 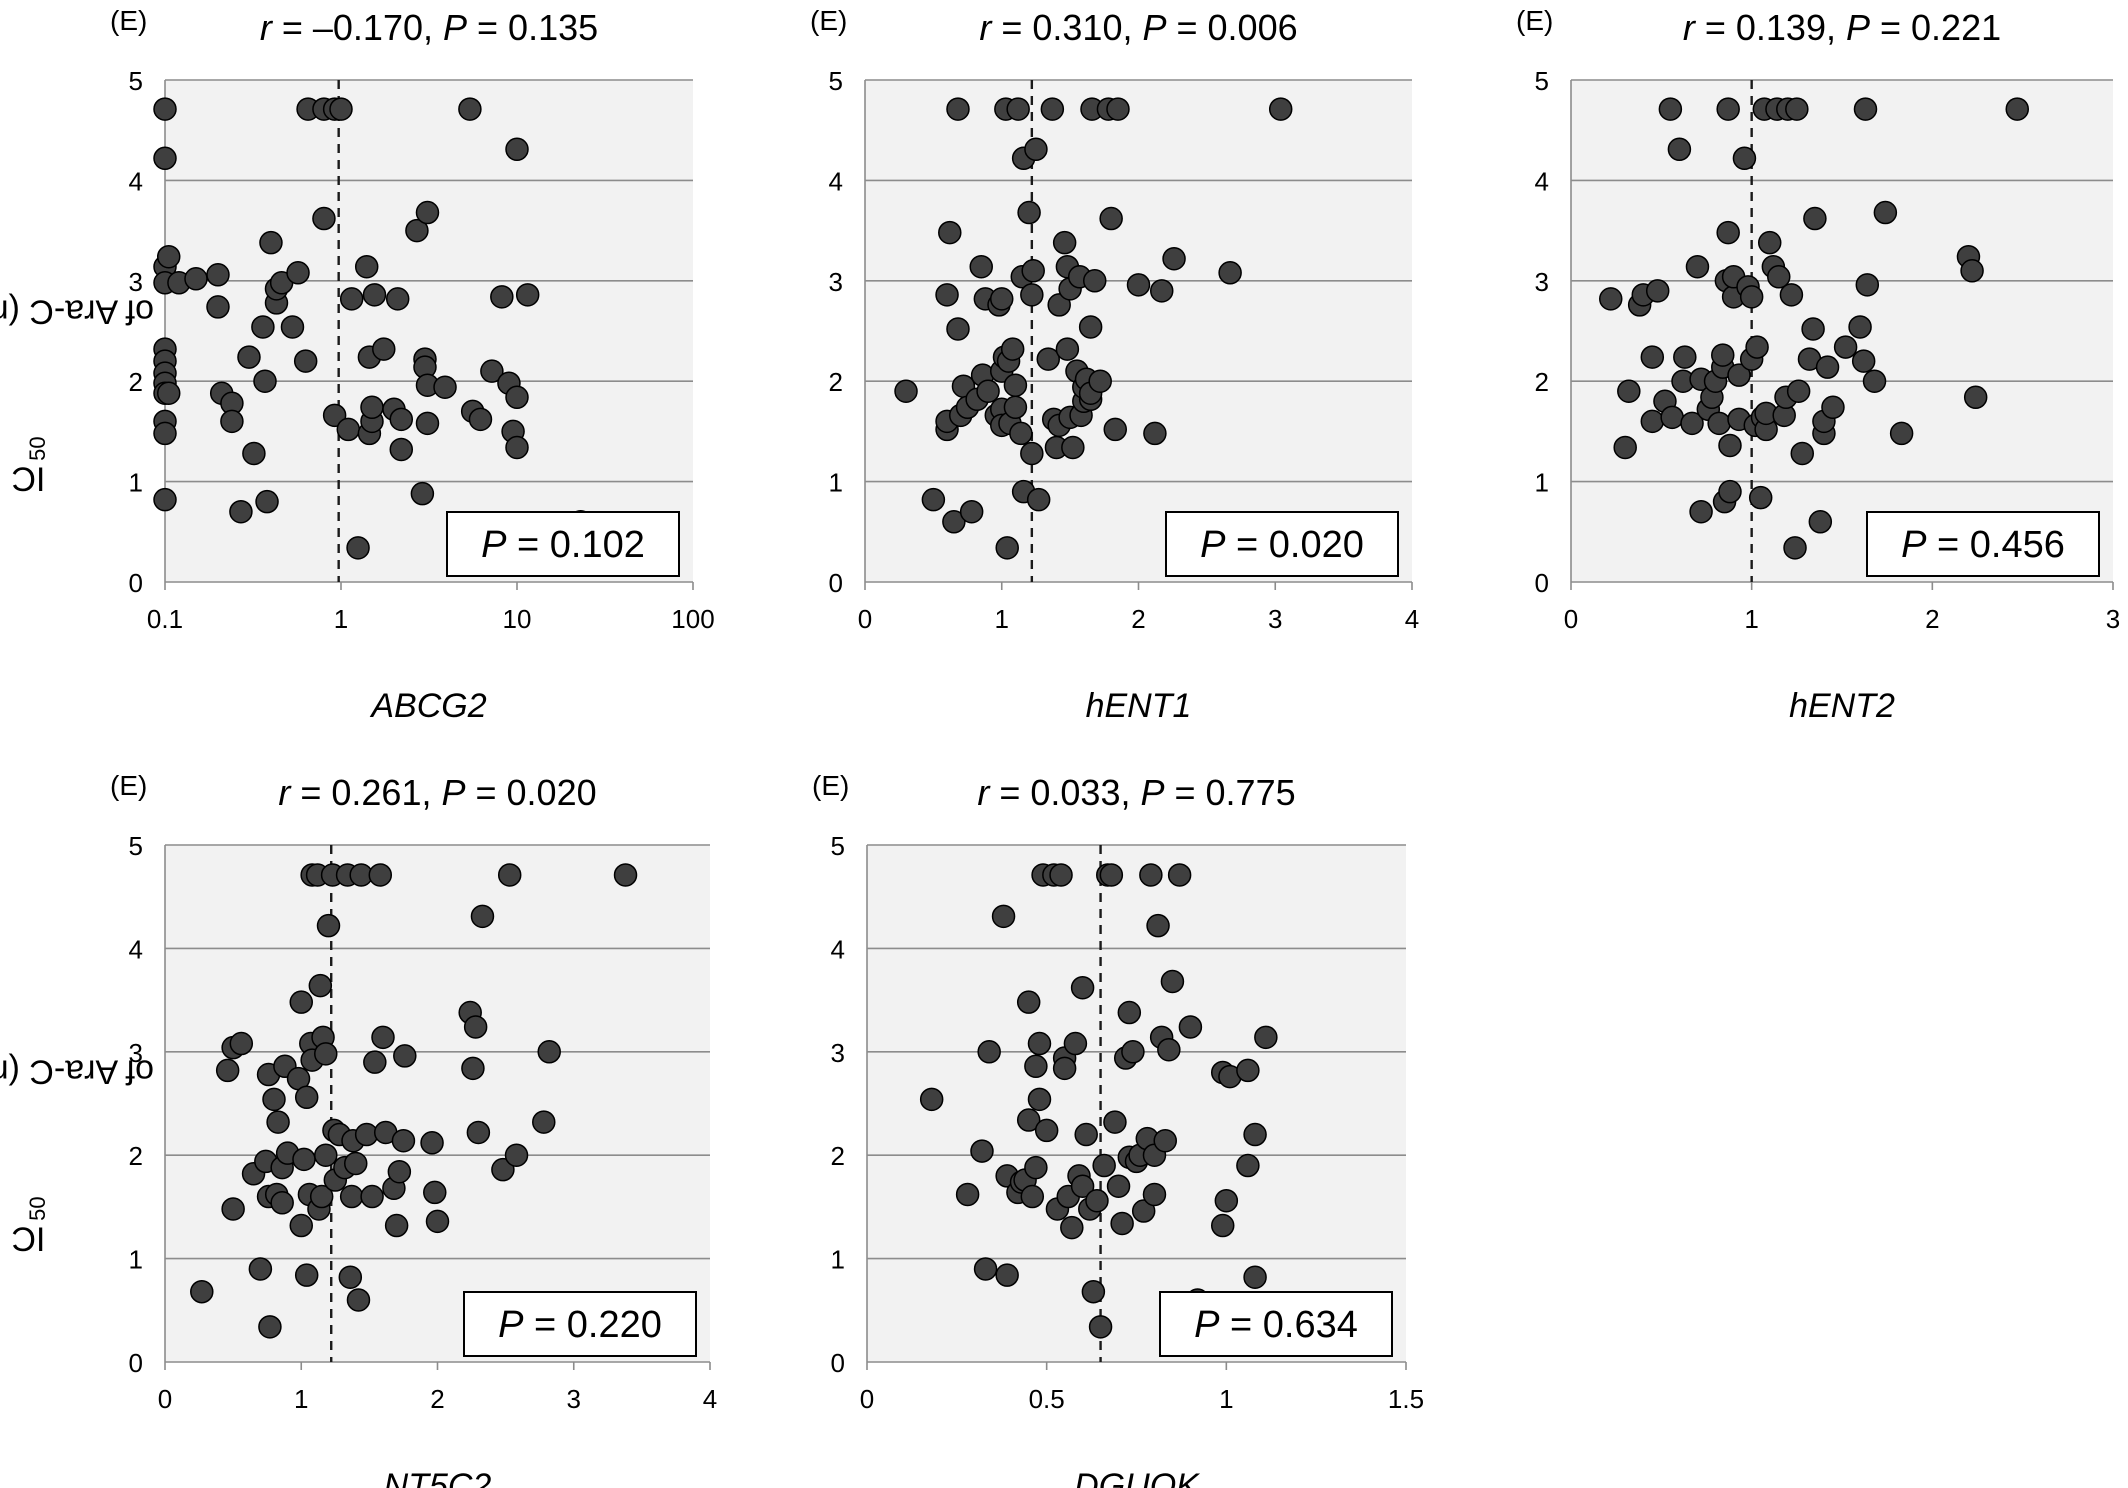 I want to click on y-tick-label: 3, so click(x=1542, y=282).